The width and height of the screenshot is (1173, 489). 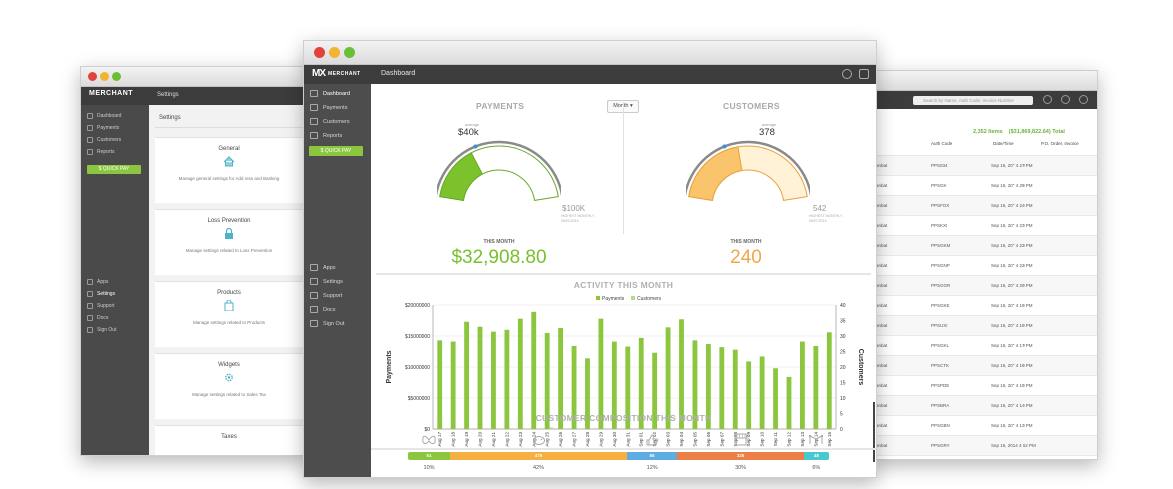 What do you see at coordinates (985, 205) in the screenshot?
I see `table-row: Sanbat PPSFOX Sep 16, 20'' 4 24 PM ▾` at bounding box center [985, 205].